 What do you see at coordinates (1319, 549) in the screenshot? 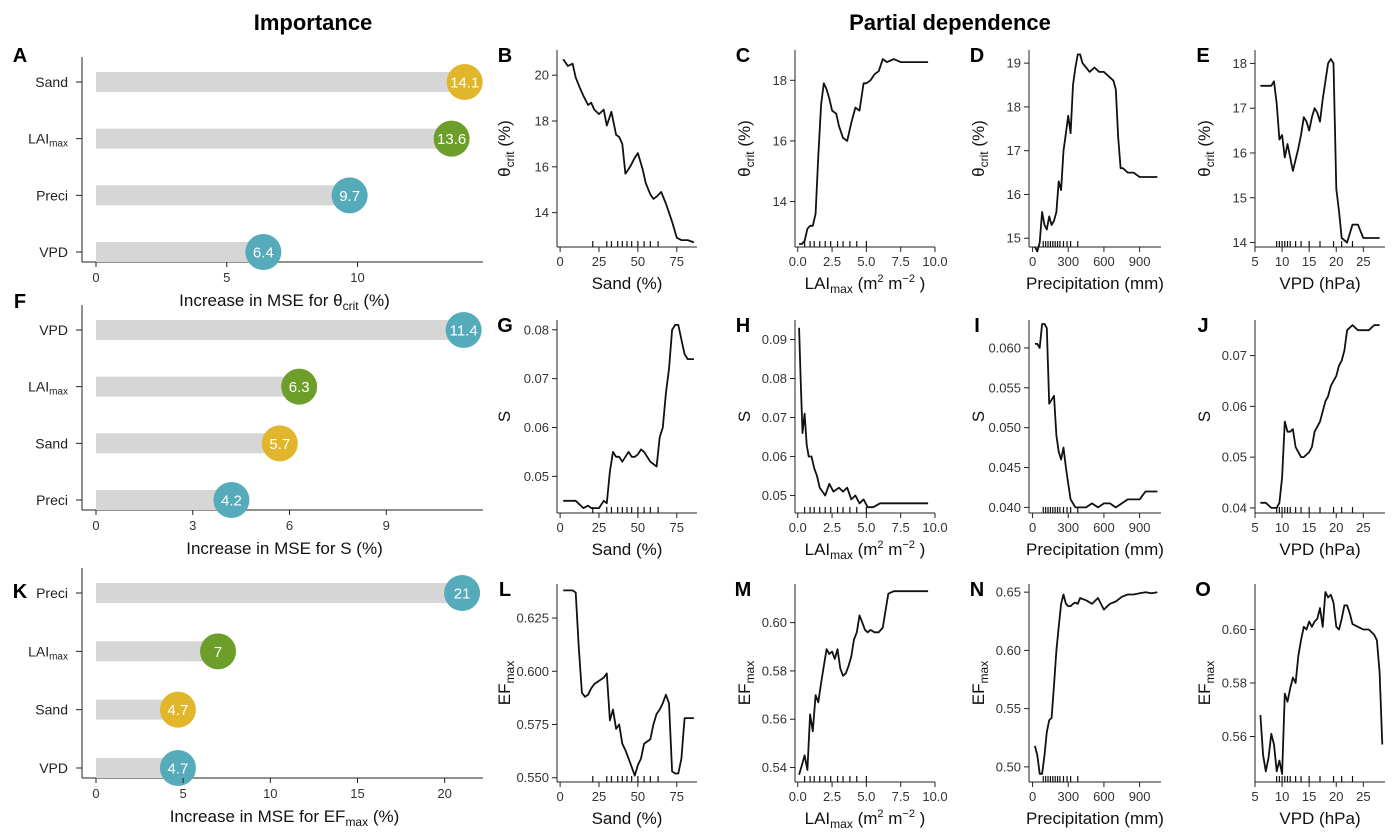
I see `x-axis-label: VPD (hPa)` at bounding box center [1319, 549].